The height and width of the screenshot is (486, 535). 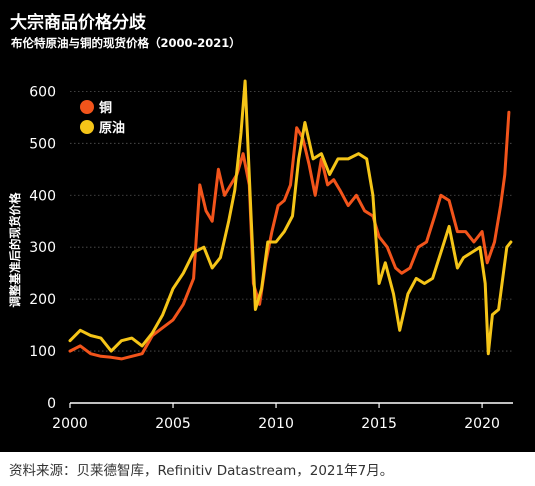 What do you see at coordinates (482, 424) in the screenshot?
I see `x-tick-label: 2020` at bounding box center [482, 424].